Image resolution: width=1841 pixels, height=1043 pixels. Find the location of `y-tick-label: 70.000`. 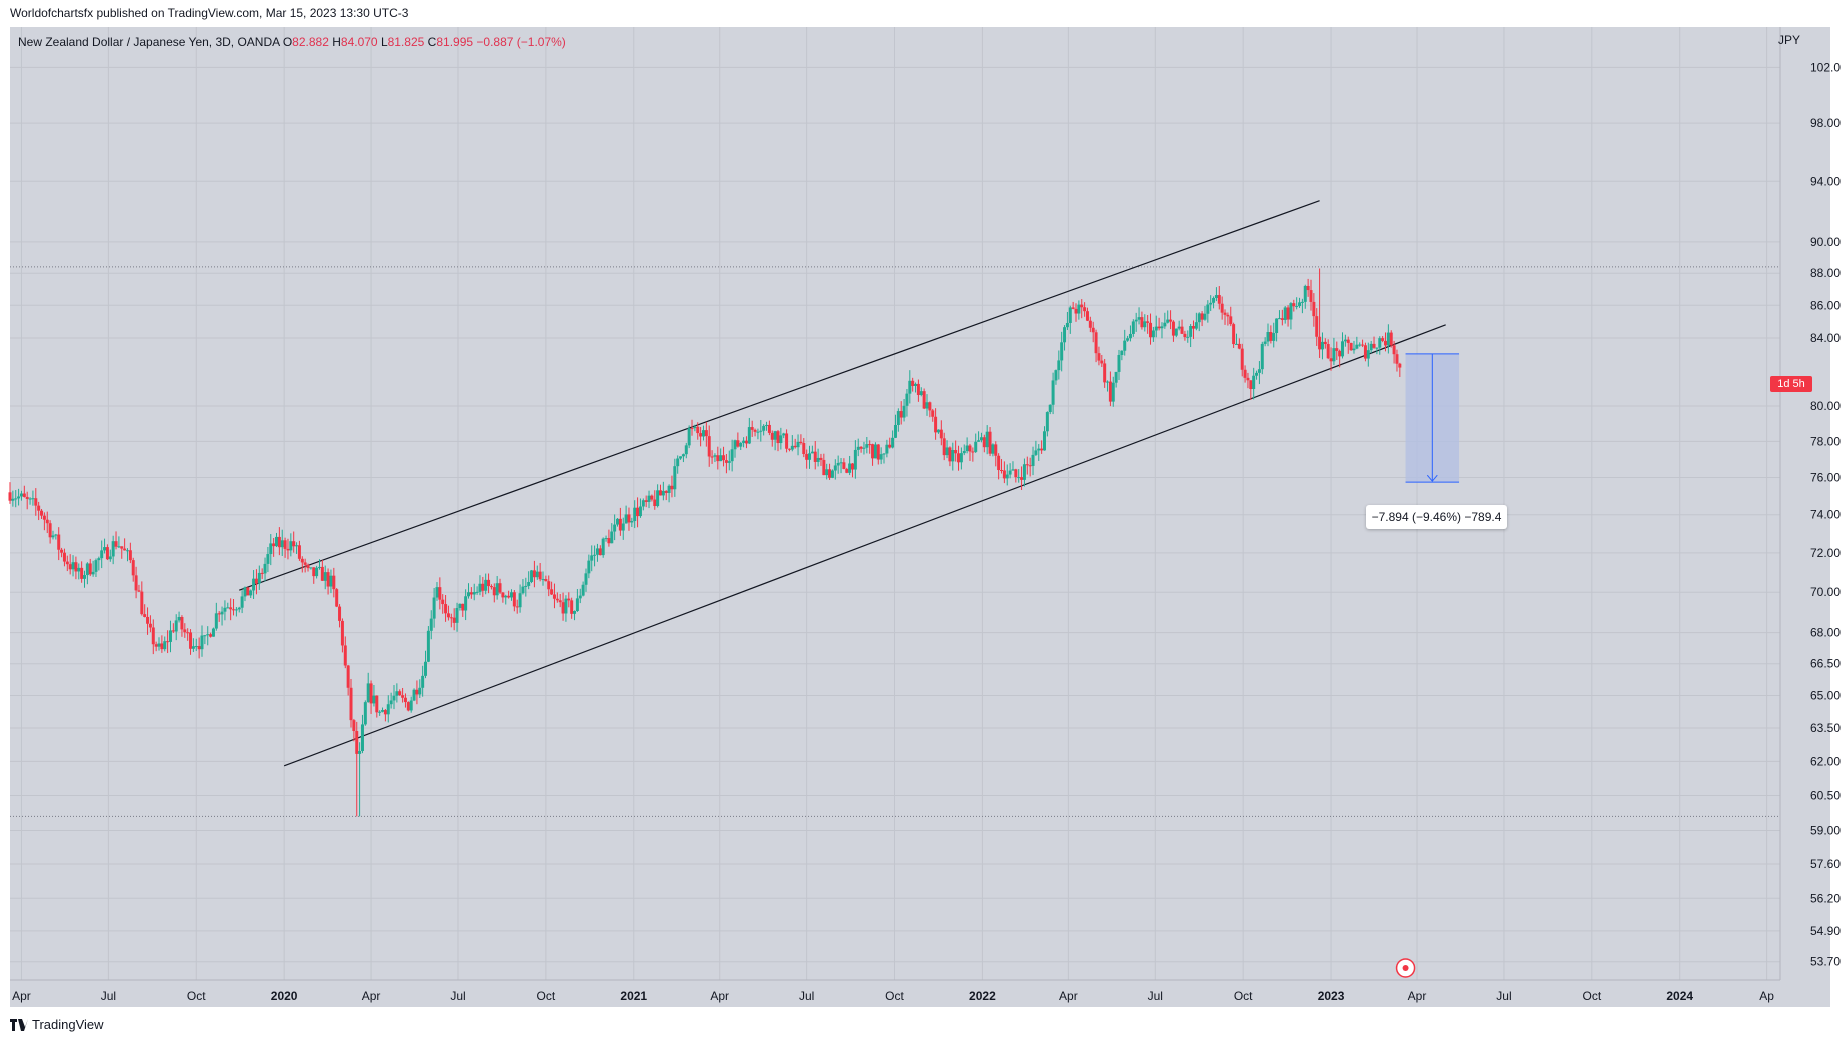

y-tick-label: 70.000 is located at coordinates (1825, 592).